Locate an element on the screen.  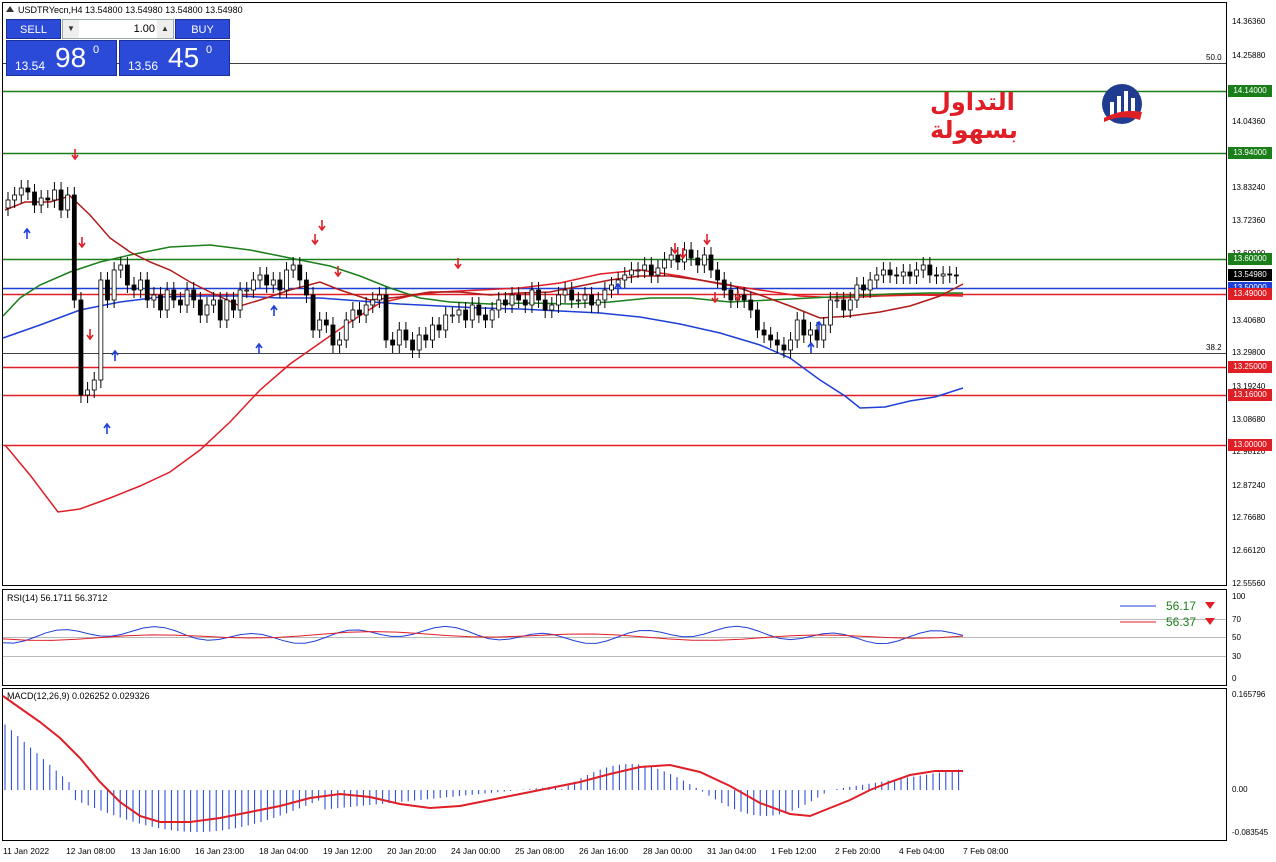
lot-decrease-arrow-icon: ▼ is located at coordinates (71, 29).